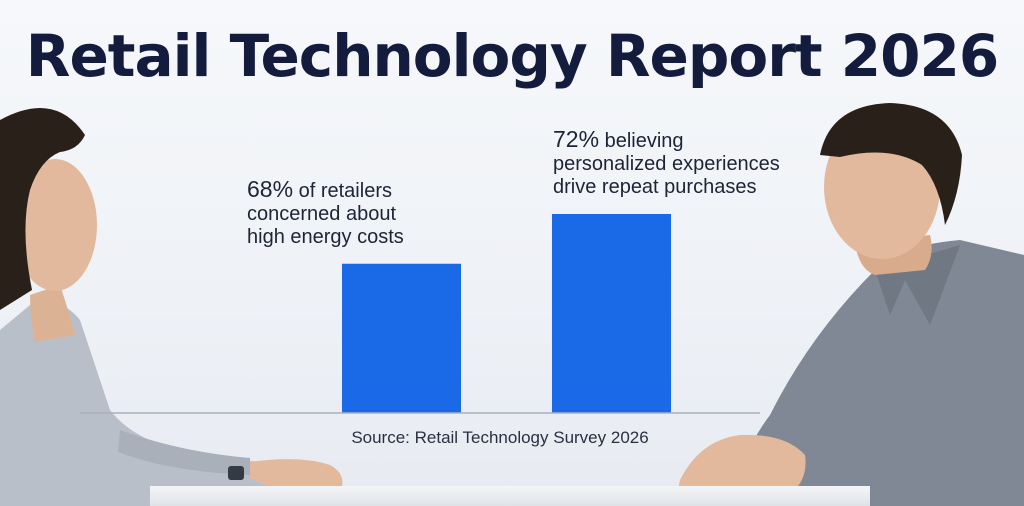 The width and height of the screenshot is (1024, 506). What do you see at coordinates (510, 496) in the screenshot?
I see `table-surface` at bounding box center [510, 496].